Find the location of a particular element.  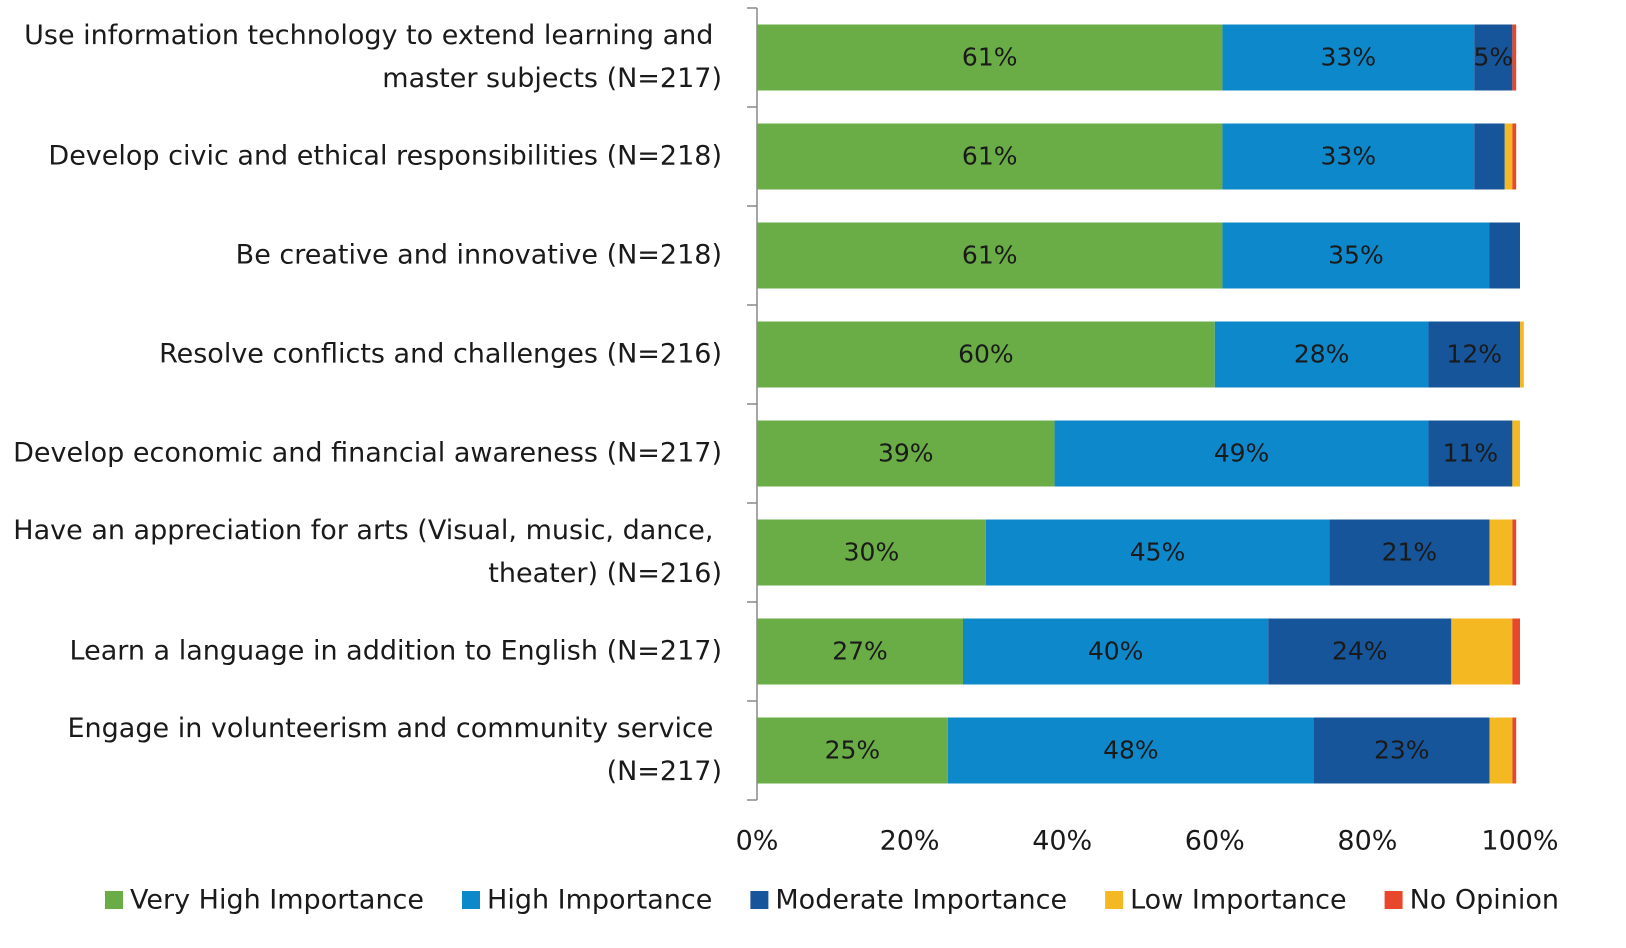

value-label: 21% is located at coordinates (1410, 552).